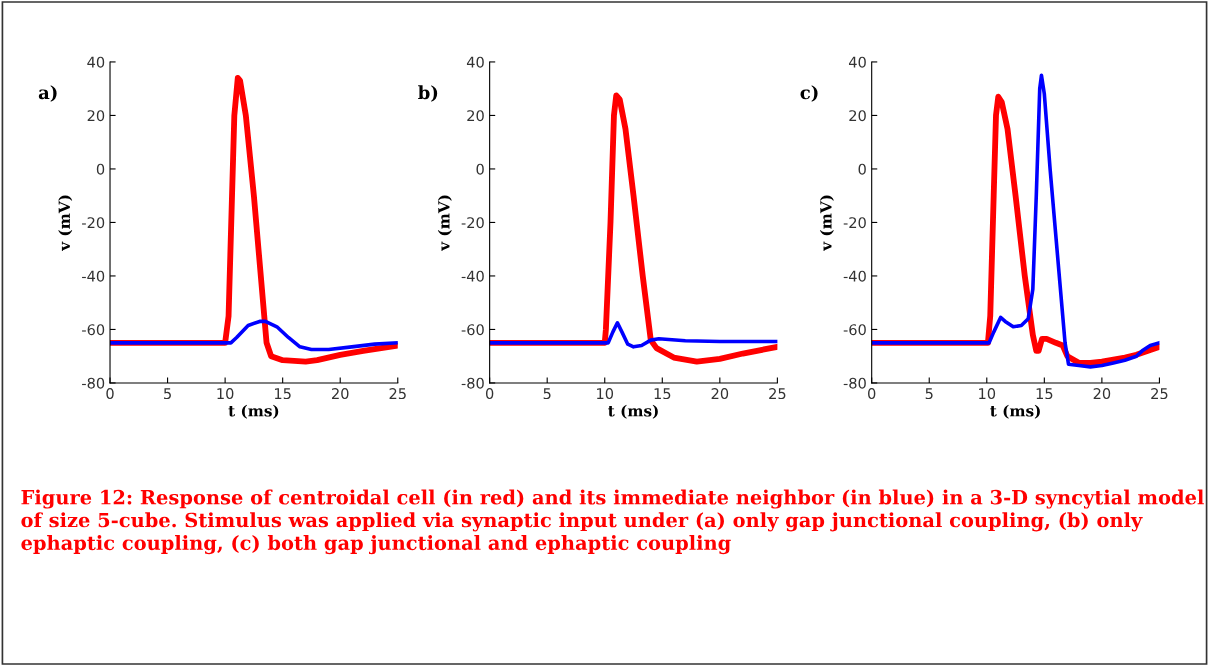  What do you see at coordinates (612, 522) in the screenshot?
I see `caption: Figure 12: Response of centroidal cell (in red) and its immediate neighbor (in blue) in a 3-D syncytial model of size 5-cube. Stimulus was applied via synaptic input under (a) only gap junctional coupling, (b) only ephaptic coupling, (c) both gap junctional and ephaptic coupling` at bounding box center [612, 522].